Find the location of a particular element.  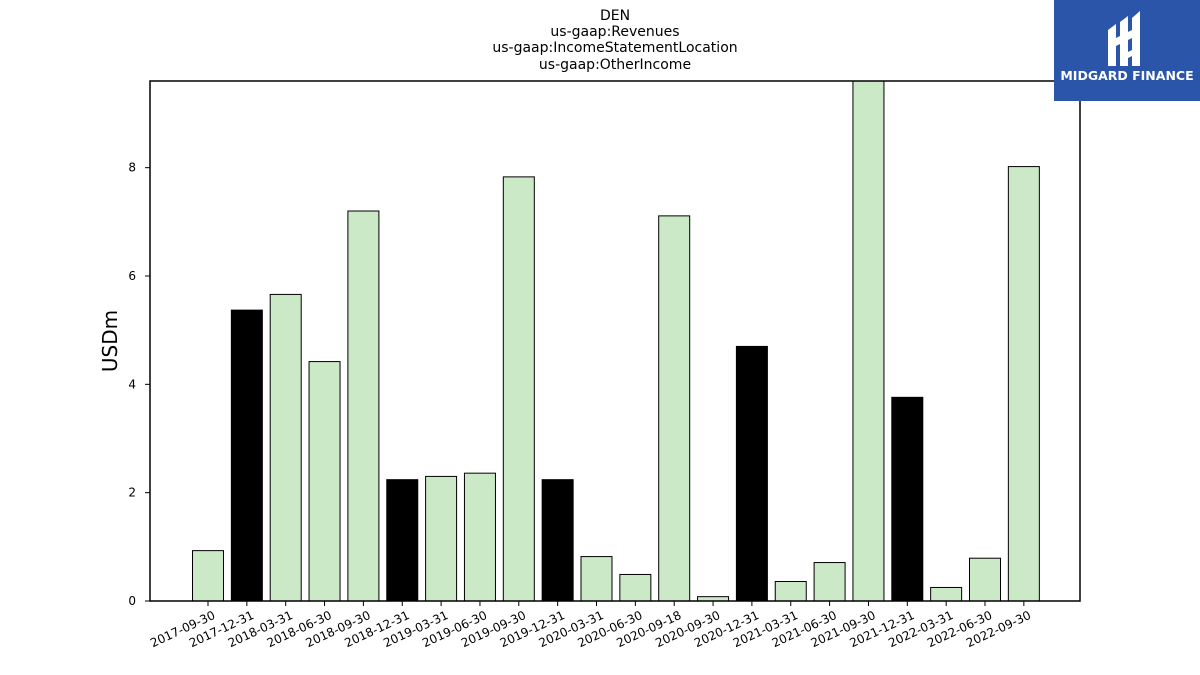

title-line-1: DEN is located at coordinates (615, 16).